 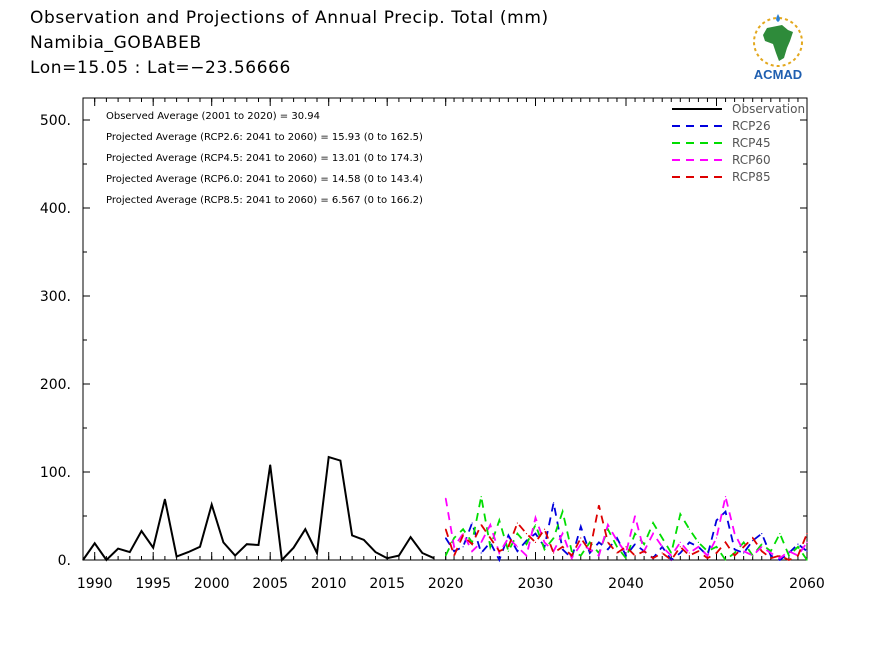 I want to click on legend-label-observation: Observation, so click(x=768, y=109).